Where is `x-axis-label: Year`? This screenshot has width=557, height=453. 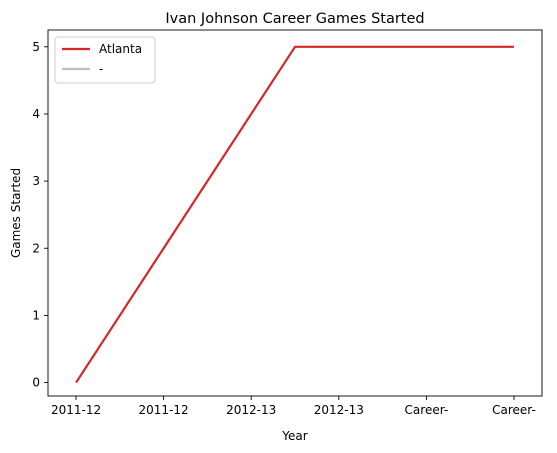
x-axis-label: Year is located at coordinates (294, 436).